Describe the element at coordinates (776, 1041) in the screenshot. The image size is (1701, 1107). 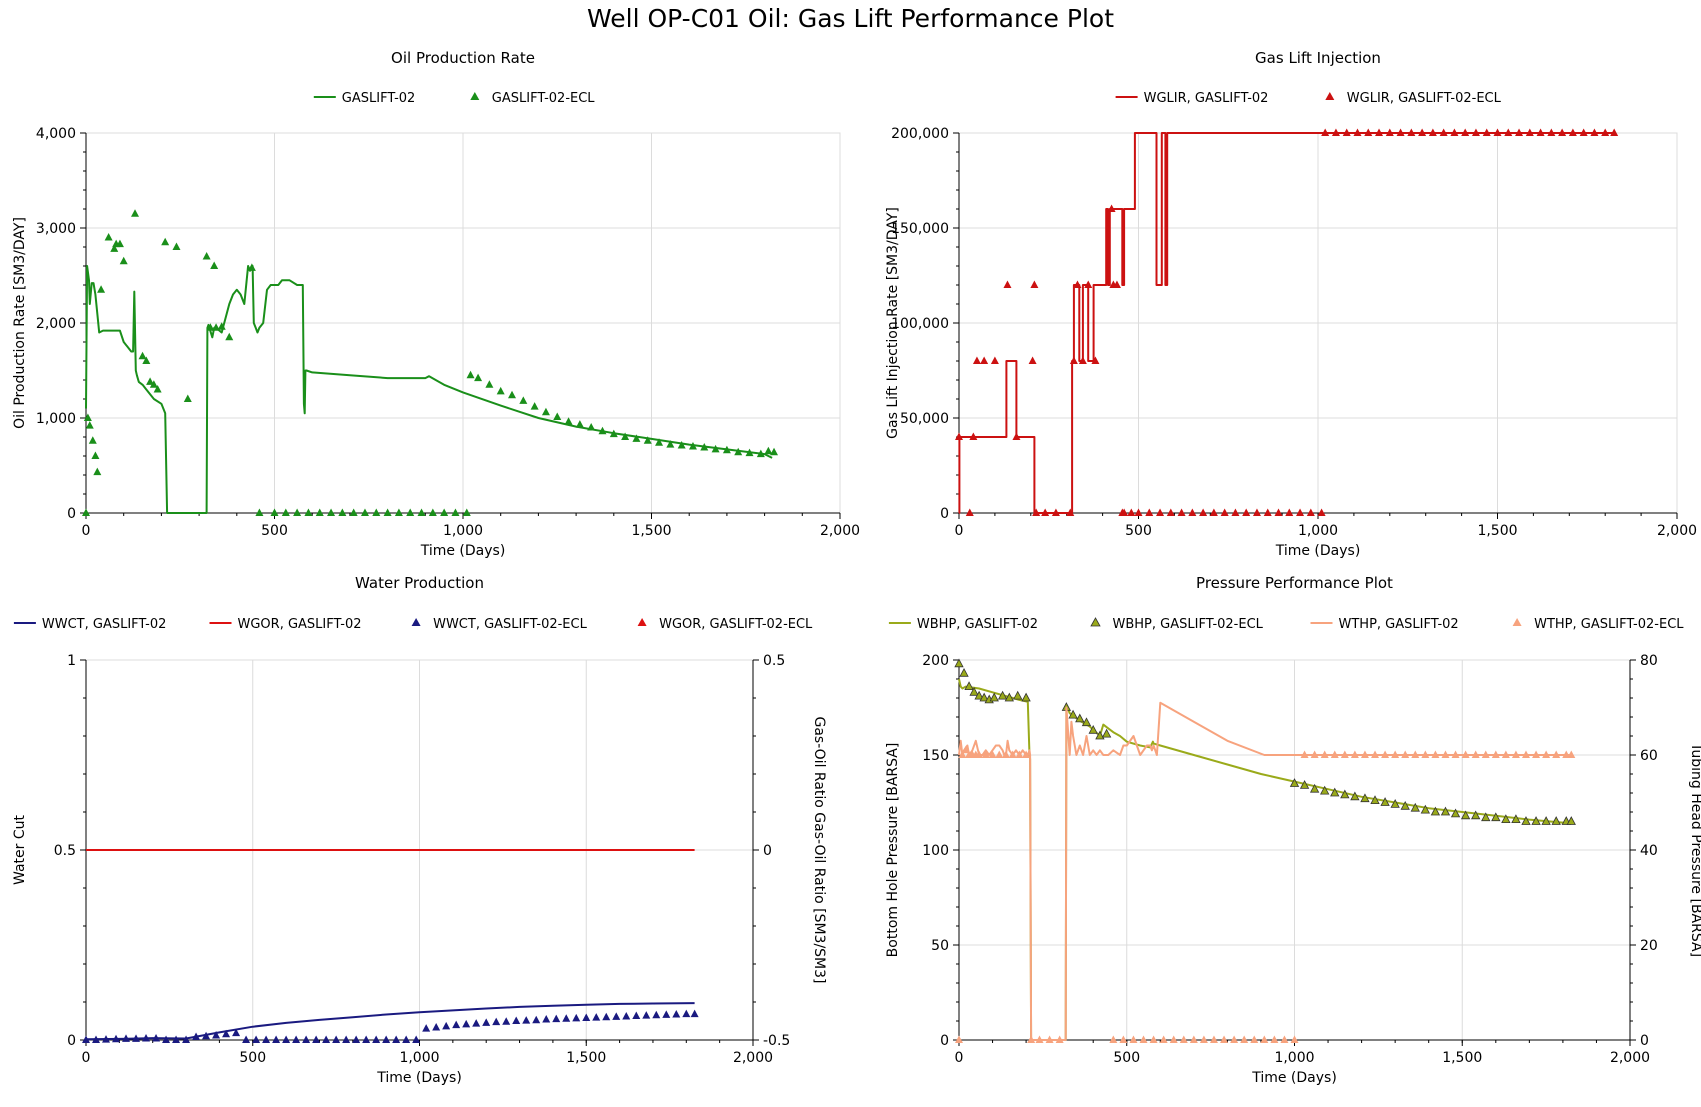
I see `water-y-right-tick-label: -0.5` at that location.